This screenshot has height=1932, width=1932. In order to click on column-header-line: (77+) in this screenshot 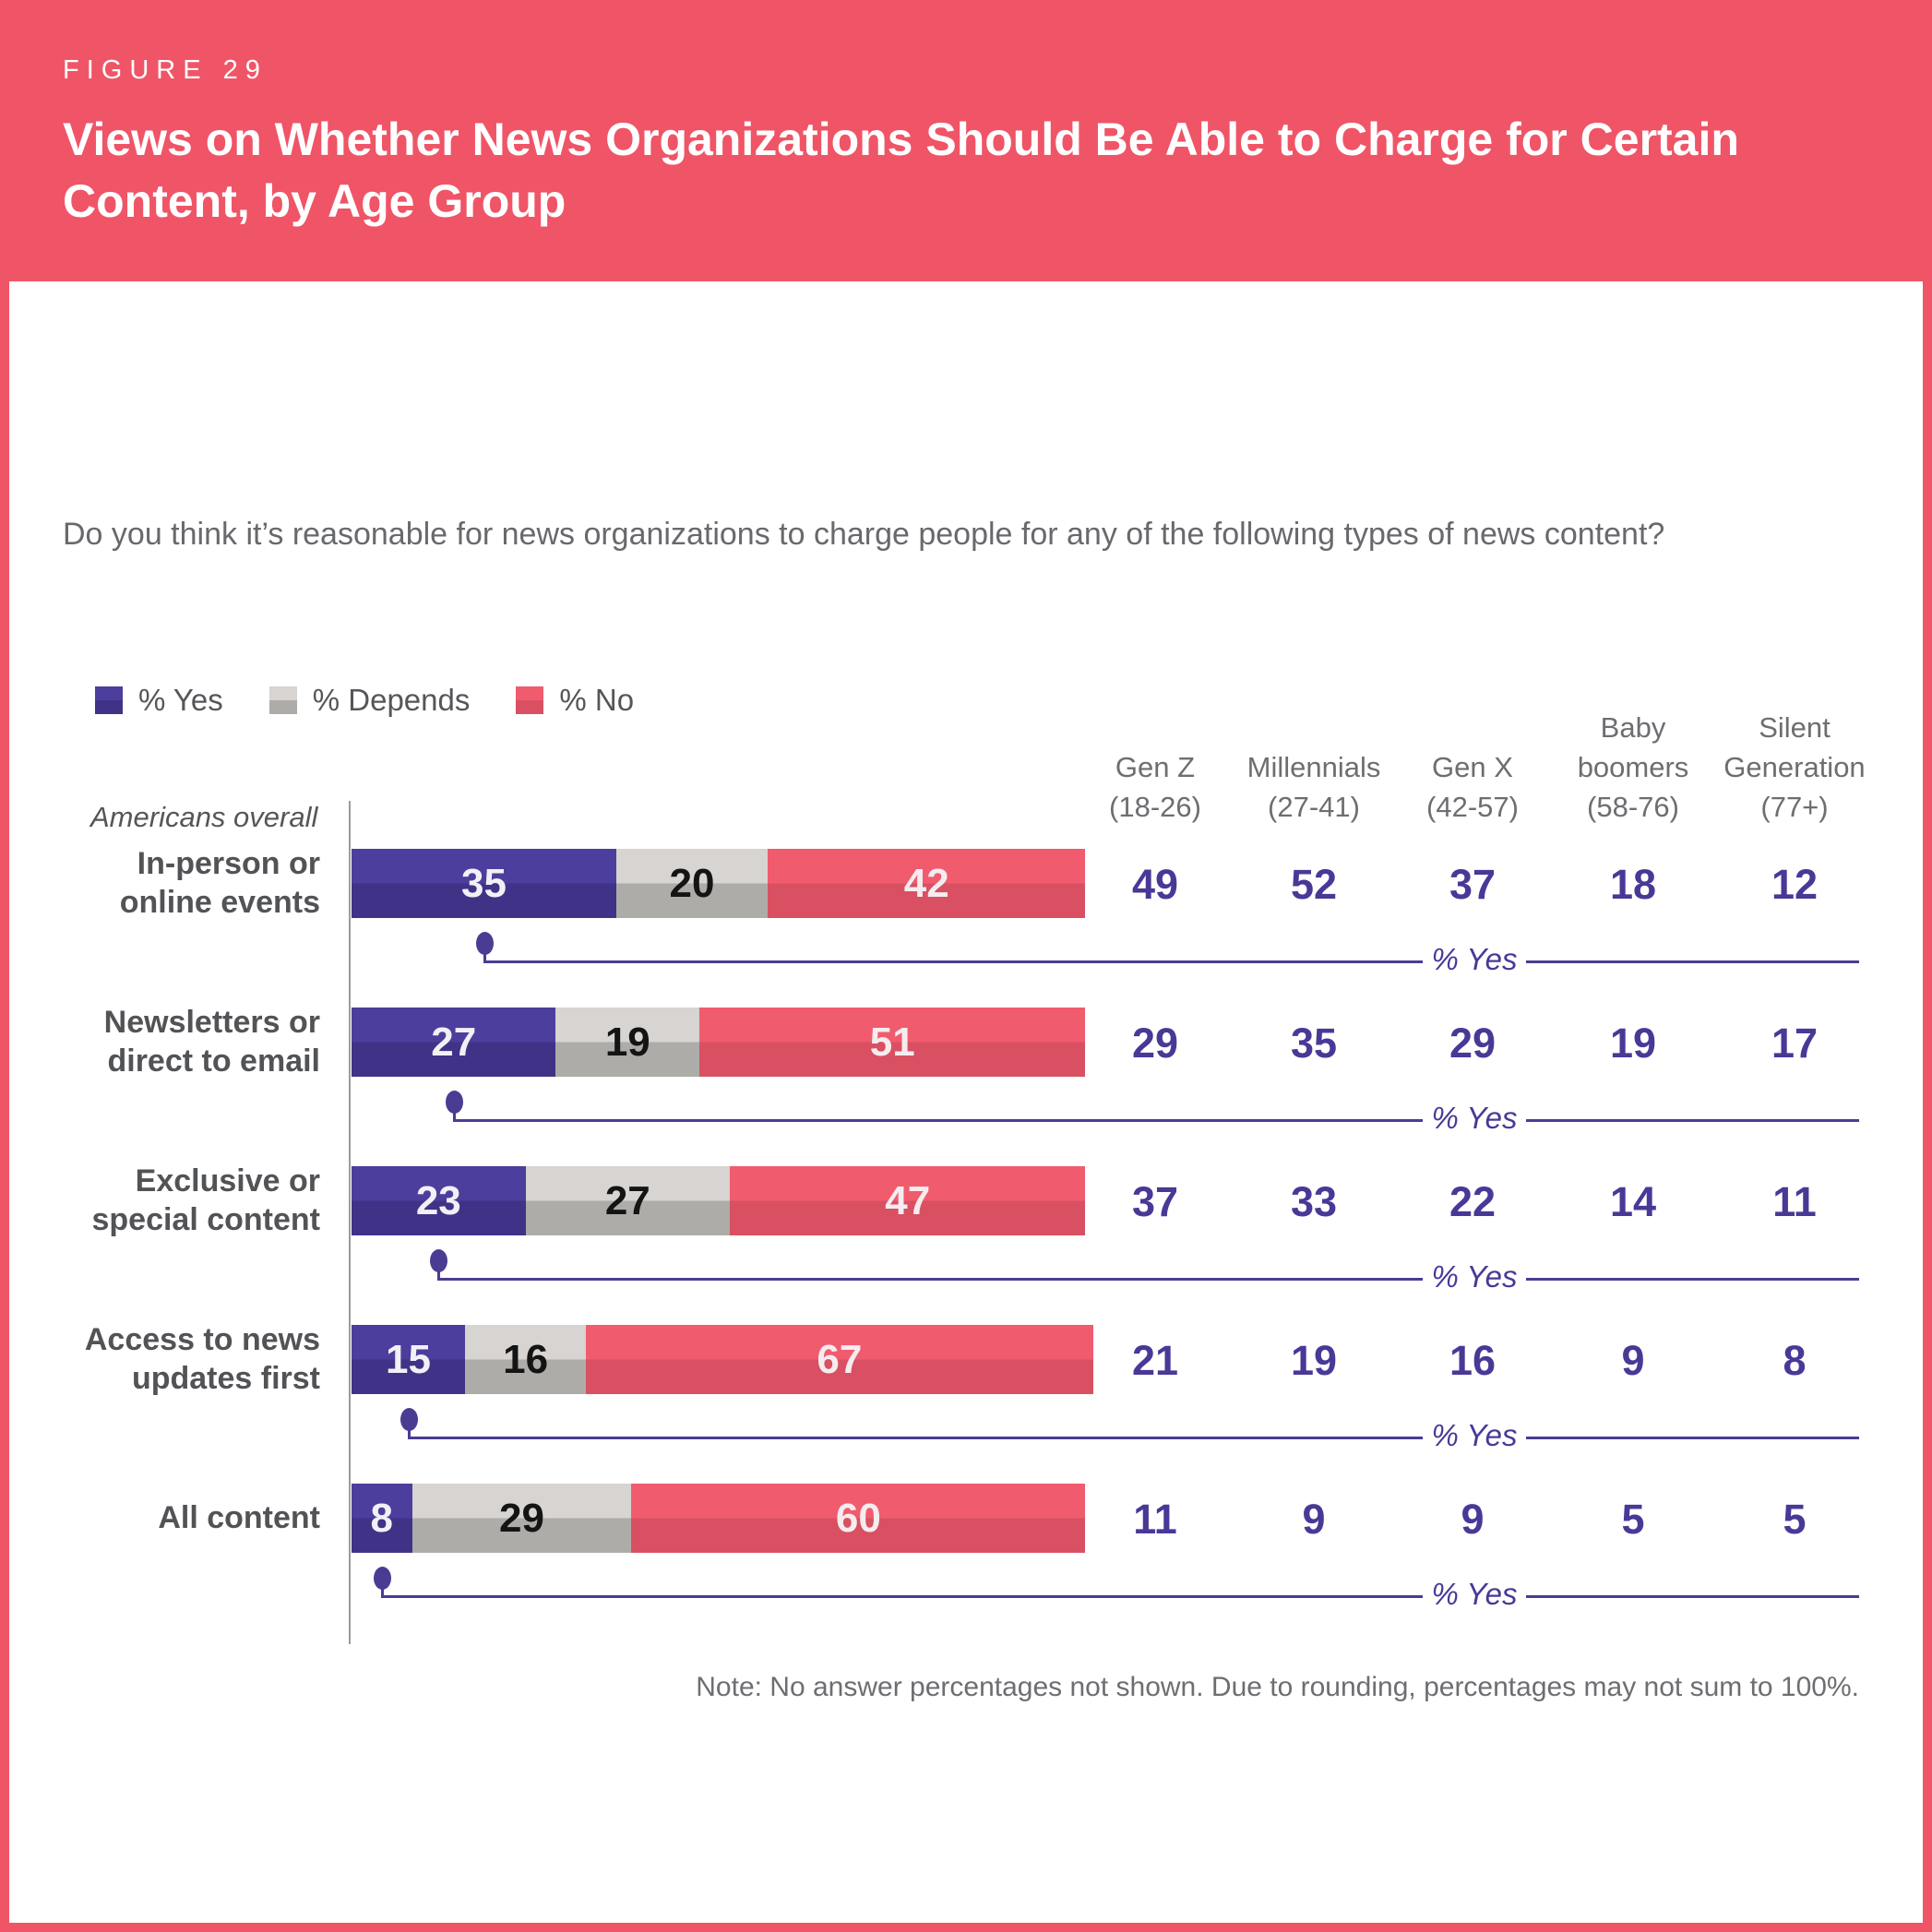, I will do `click(1794, 807)`.